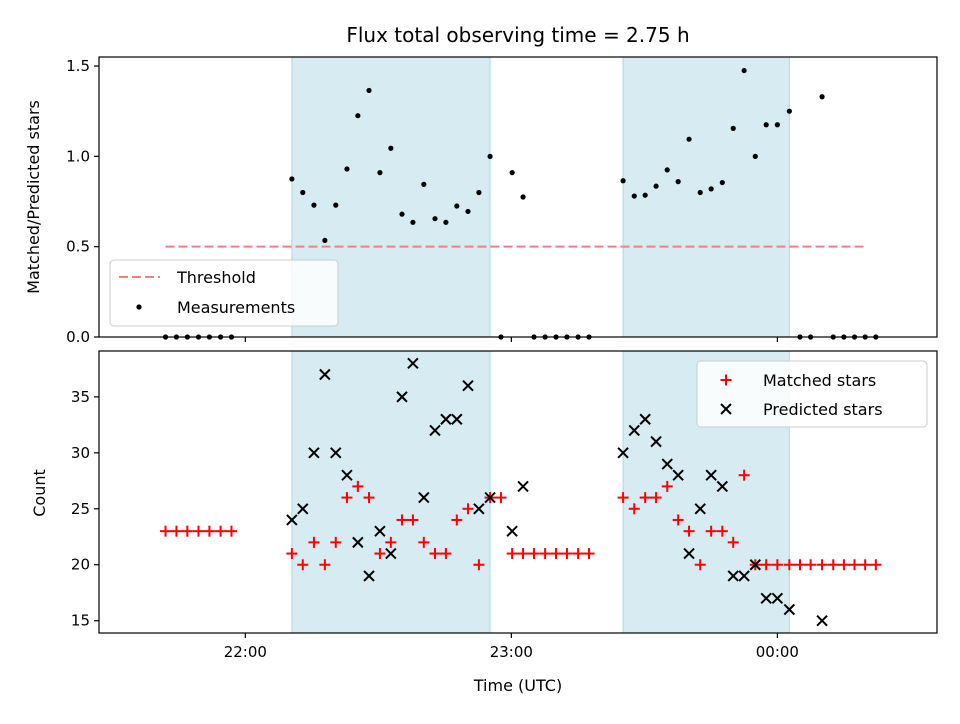  What do you see at coordinates (812, 394) in the screenshot?
I see `bottom-legend-box` at bounding box center [812, 394].